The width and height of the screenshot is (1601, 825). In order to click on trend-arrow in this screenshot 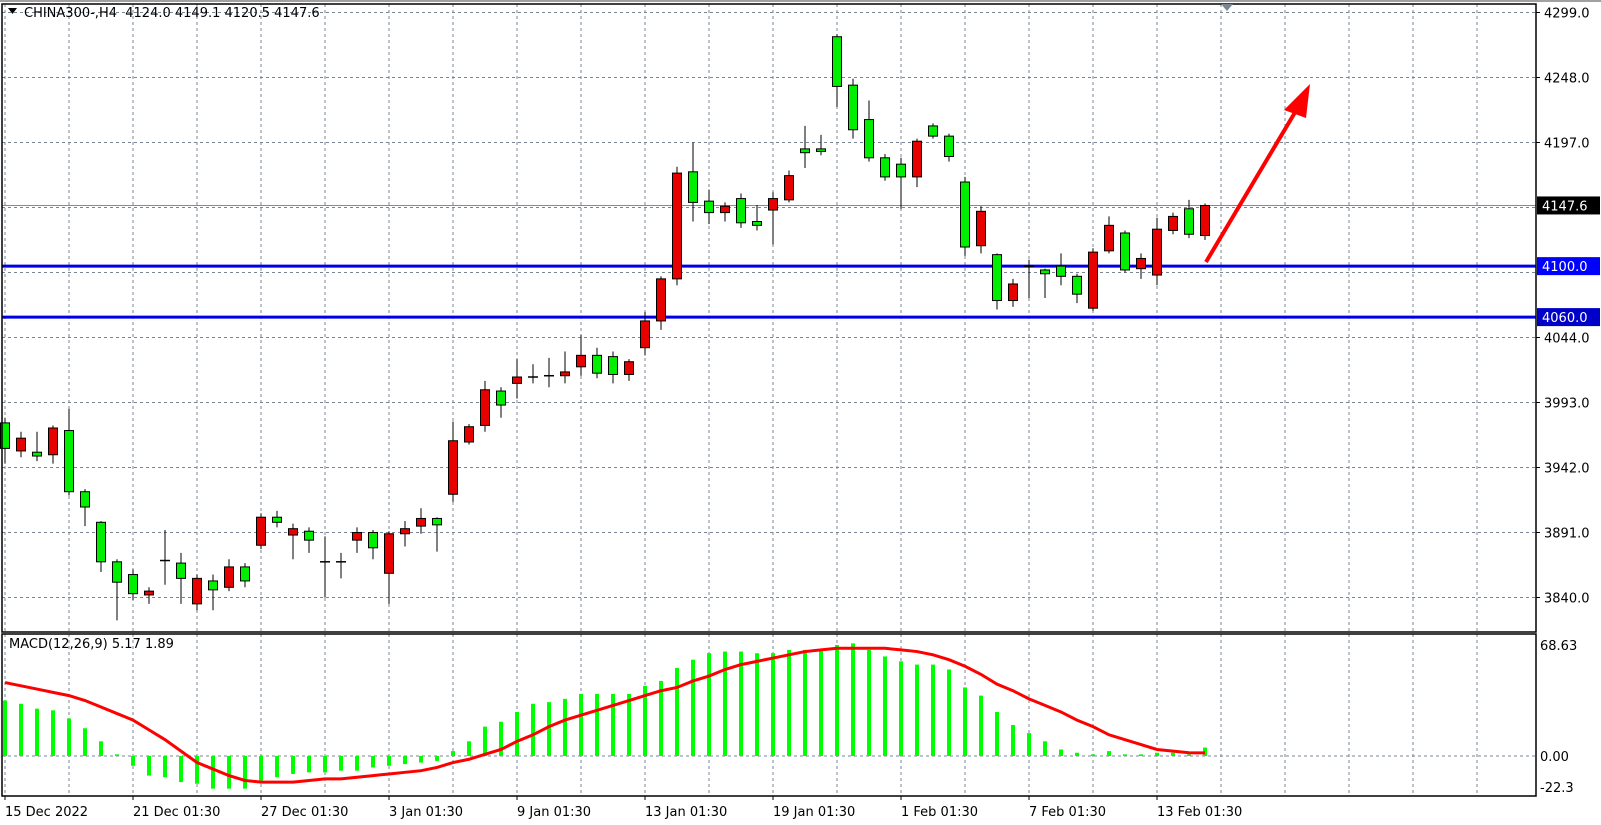, I will do `click(1257, 174)`.